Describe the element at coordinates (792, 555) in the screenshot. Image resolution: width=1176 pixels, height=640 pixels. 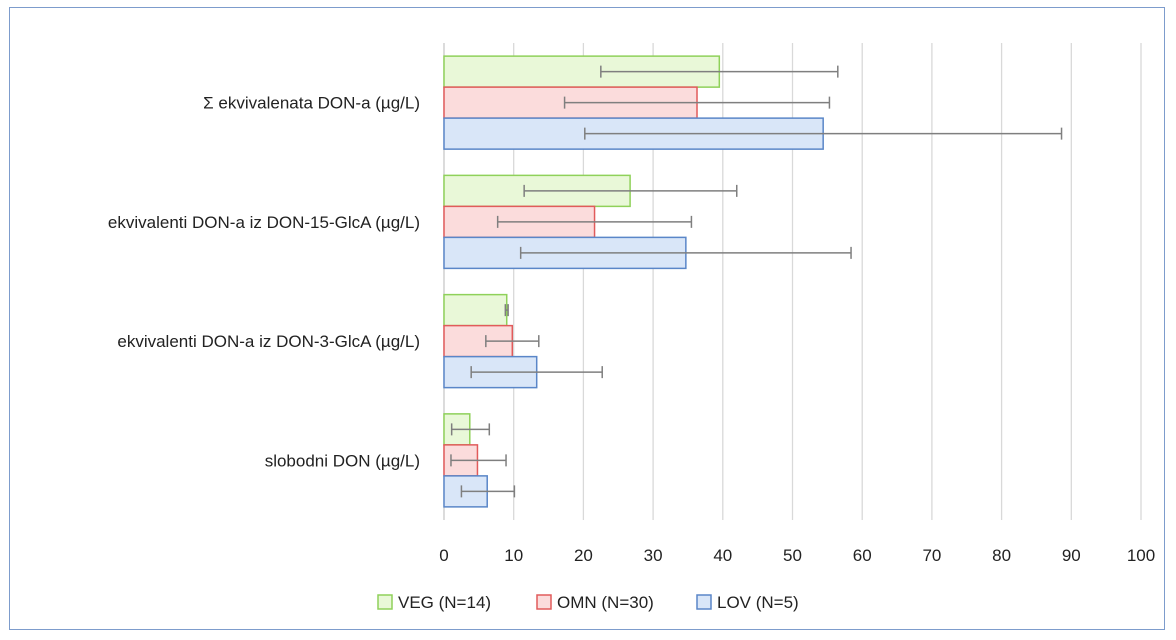
I see `x-tick-label: 50` at that location.